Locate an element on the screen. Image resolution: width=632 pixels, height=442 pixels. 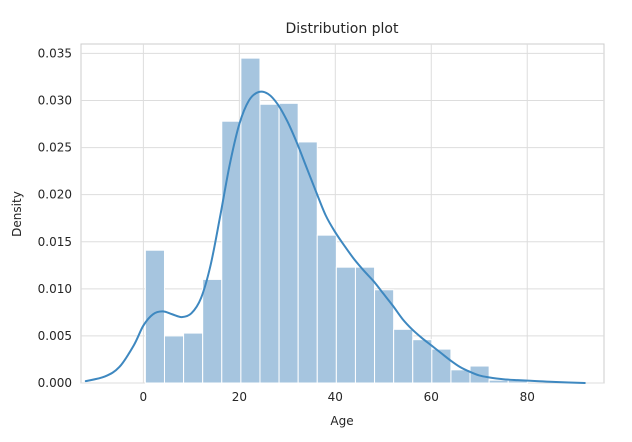
chart-title: Distribution plot is located at coordinates (342, 29).